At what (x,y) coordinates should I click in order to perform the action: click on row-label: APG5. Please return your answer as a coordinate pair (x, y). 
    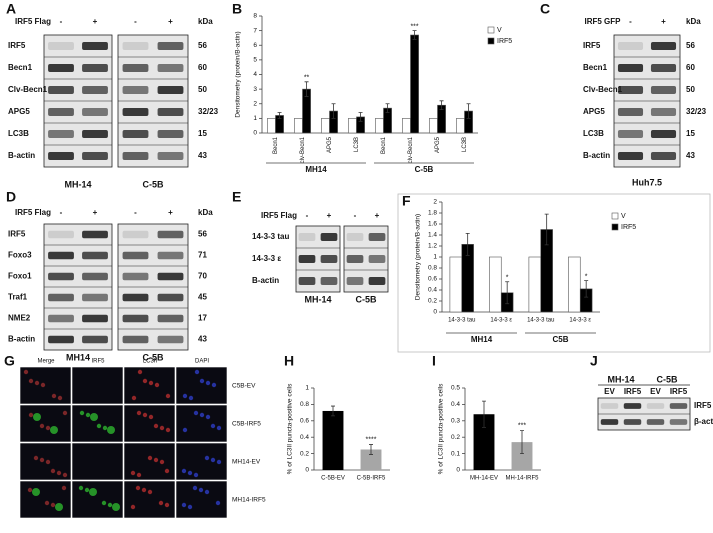
    Looking at the image, I should click on (594, 111).